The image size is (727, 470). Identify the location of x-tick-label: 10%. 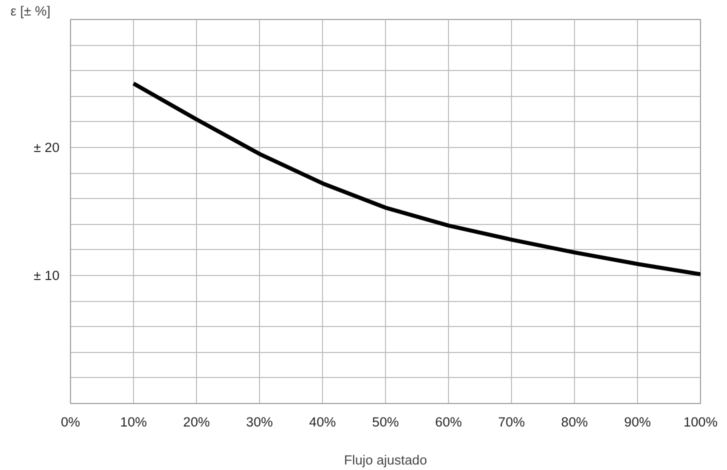
(133, 422).